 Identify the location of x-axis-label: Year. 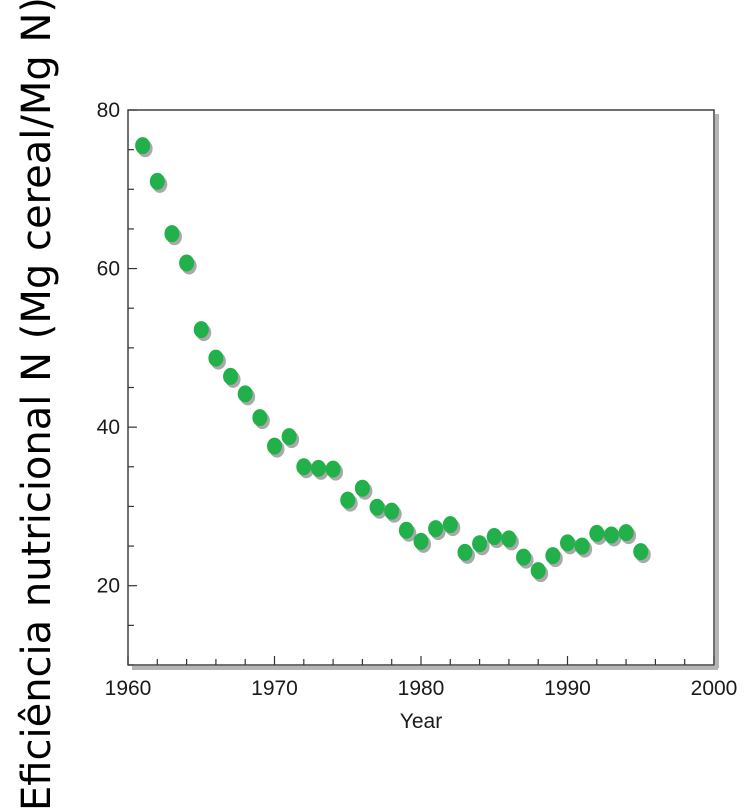
(421, 721).